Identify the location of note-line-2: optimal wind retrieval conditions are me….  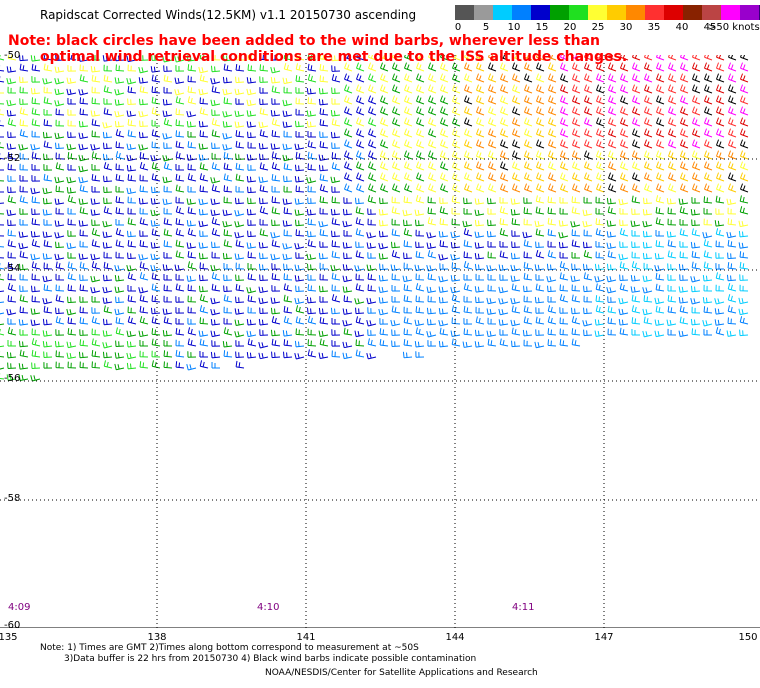
(334, 57).